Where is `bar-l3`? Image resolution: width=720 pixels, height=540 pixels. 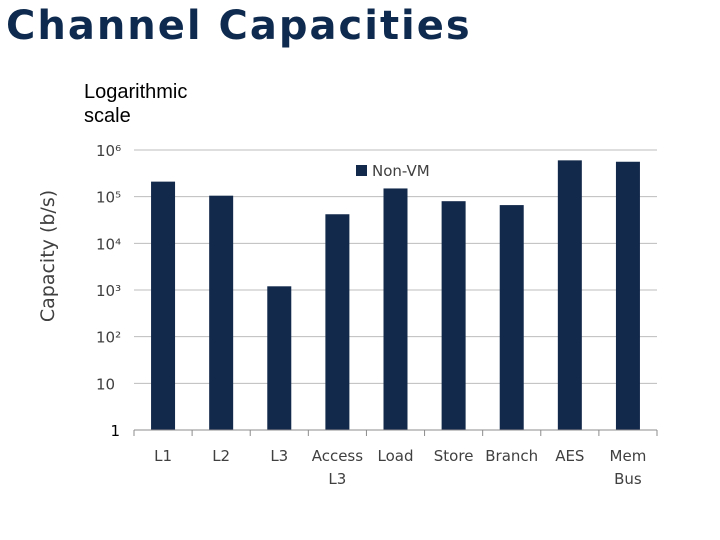 bar-l3 is located at coordinates (279, 358).